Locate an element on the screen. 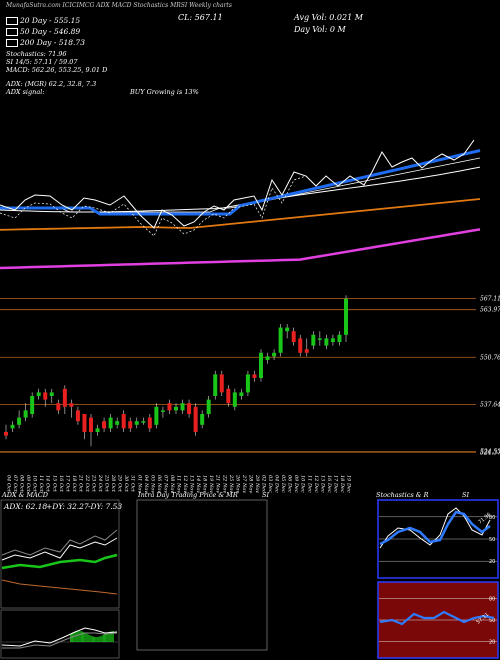 The width and height of the screenshot is (500, 660). x-tick-label: 03 Dec is located at coordinates (270, 484).